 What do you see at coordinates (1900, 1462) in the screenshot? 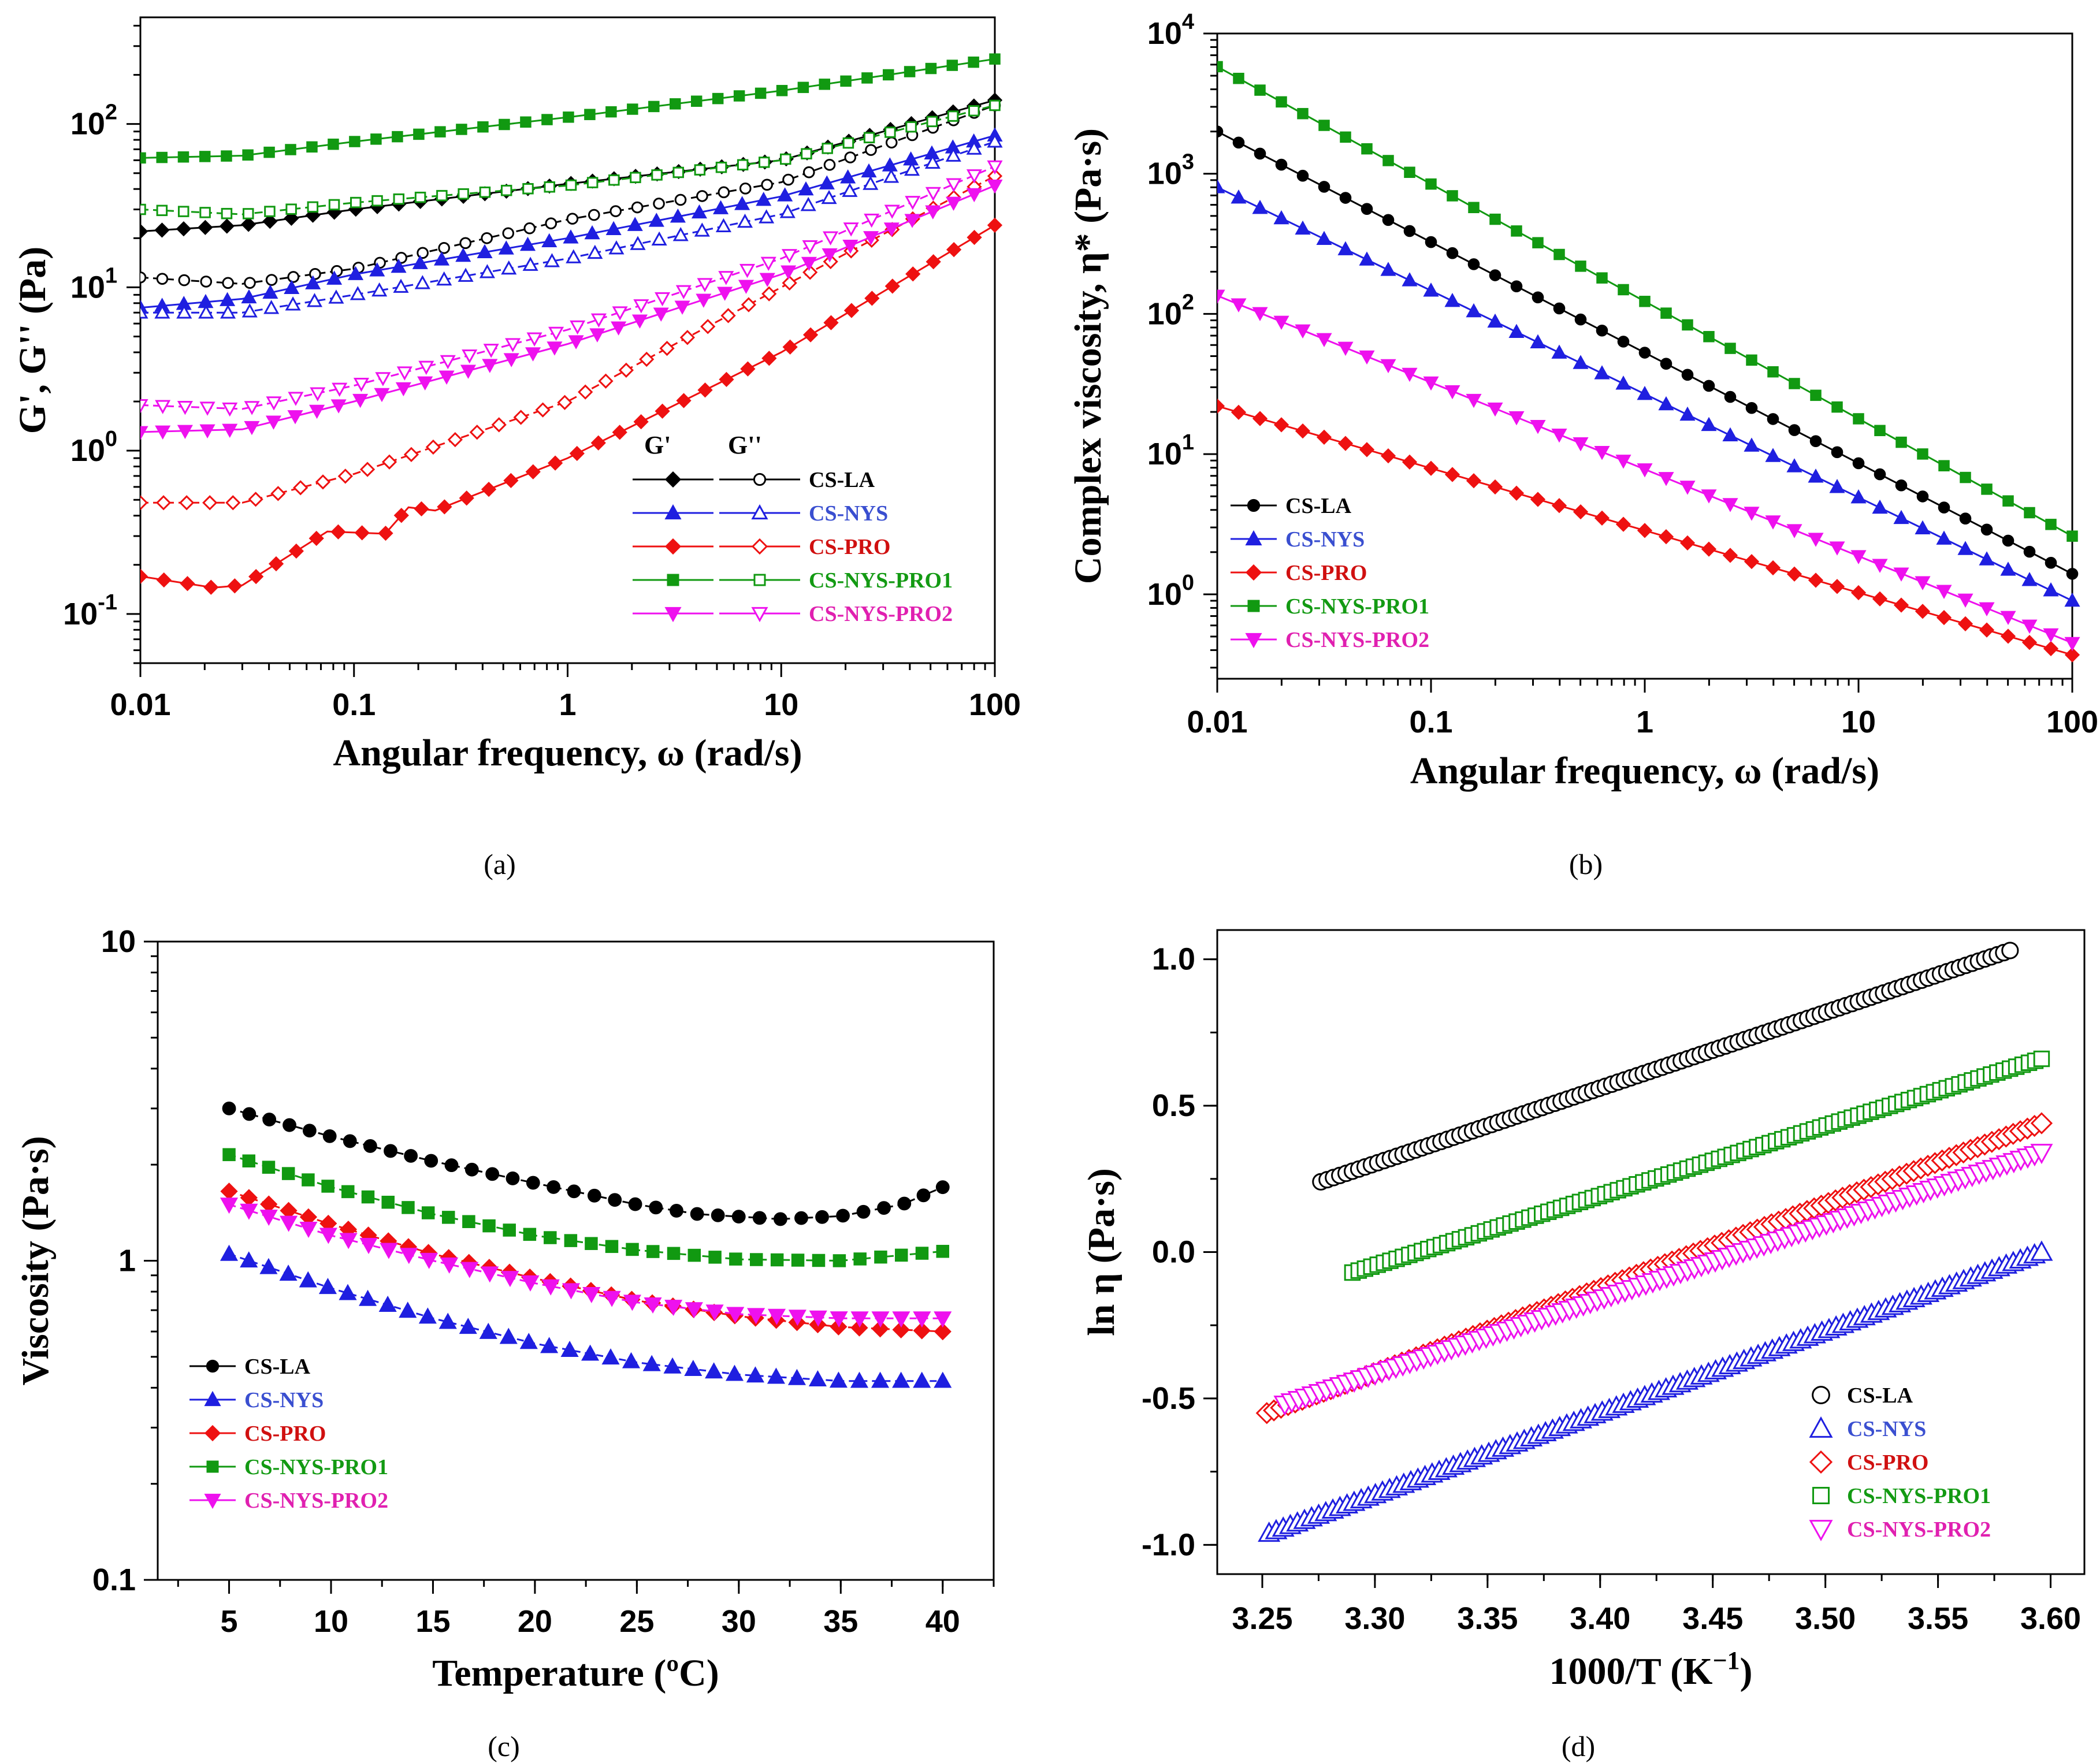
I see `legend: CS-LA CS-NYS CS-PRO CS-NYS-PRO1 CS-NYS-PRO2` at bounding box center [1900, 1462].